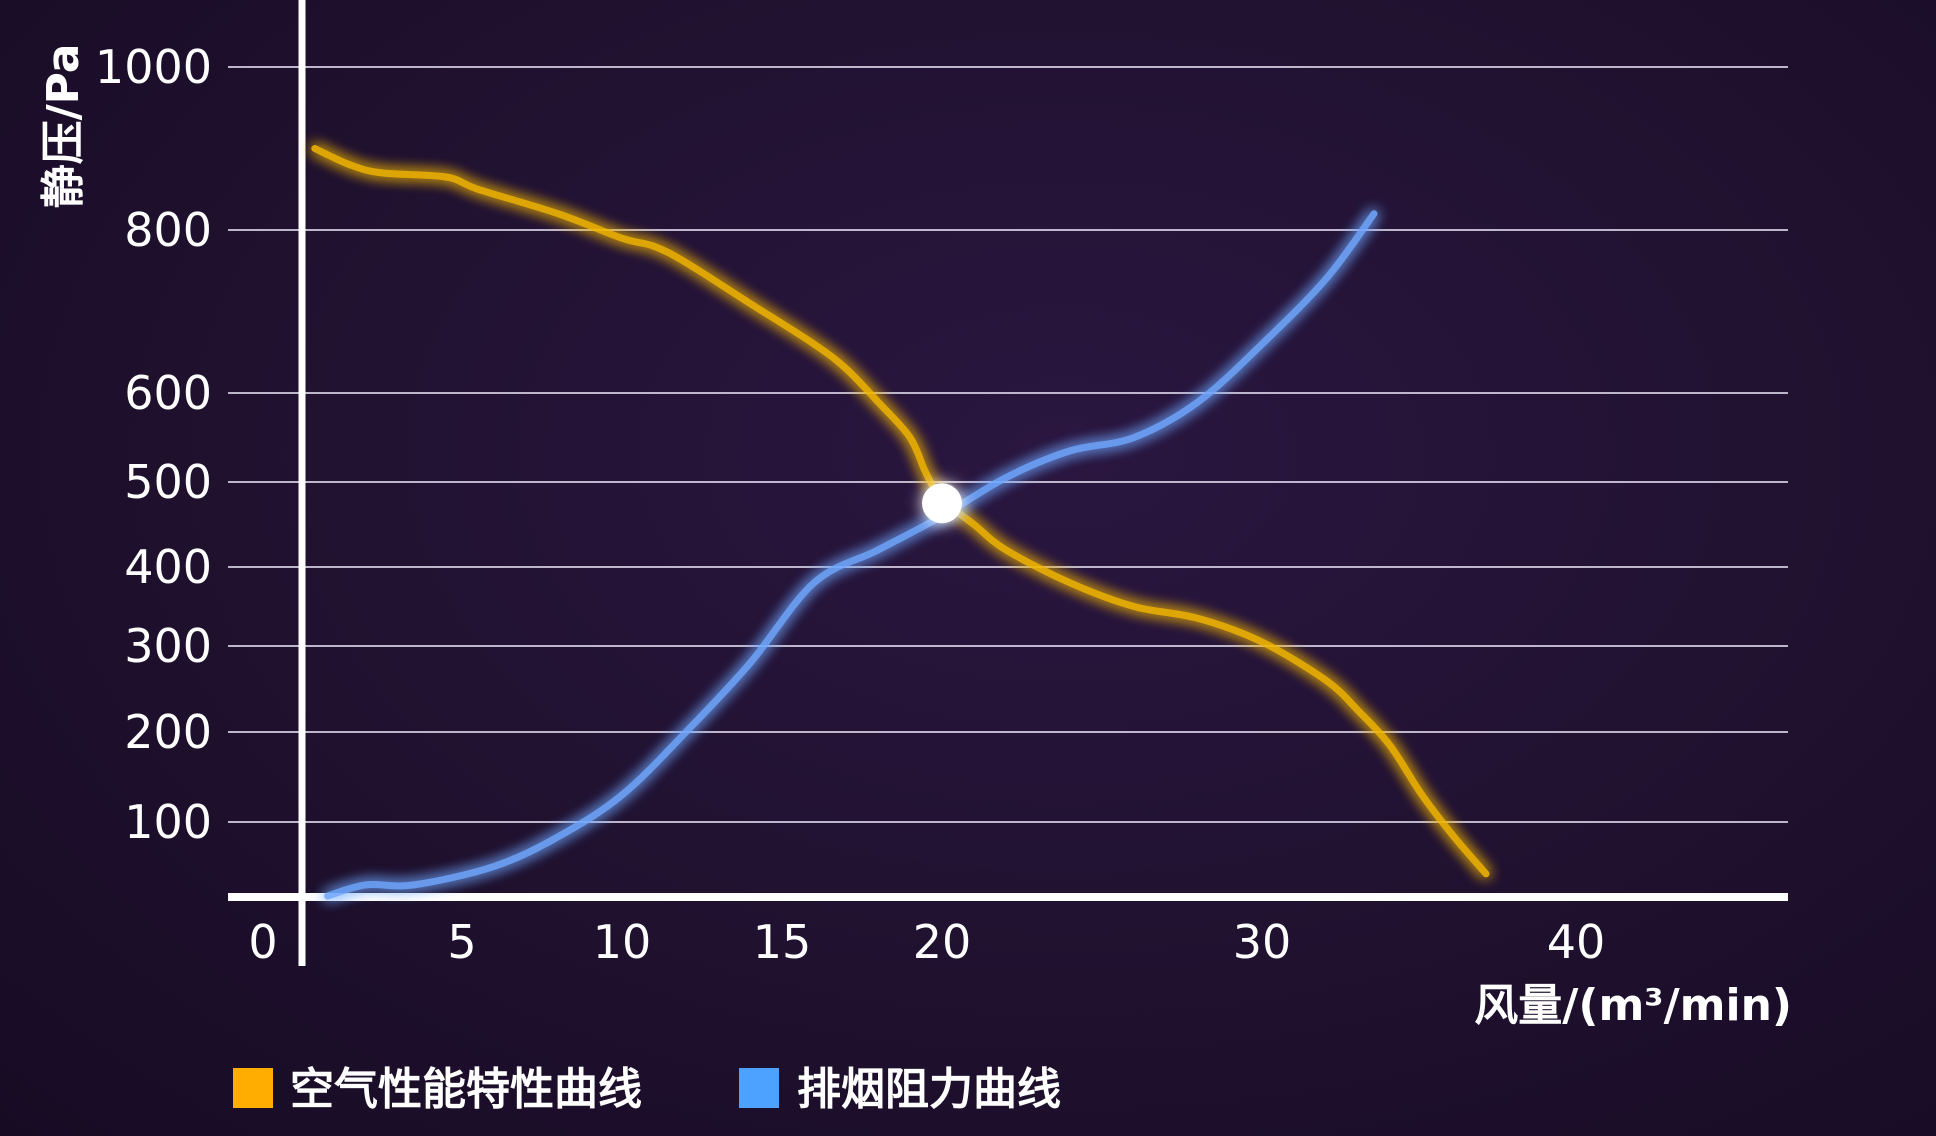 This screenshot has height=1136, width=1936. What do you see at coordinates (1633, 1005) in the screenshot?
I see `x-axis-label: 风量/(m³/min)` at bounding box center [1633, 1005].